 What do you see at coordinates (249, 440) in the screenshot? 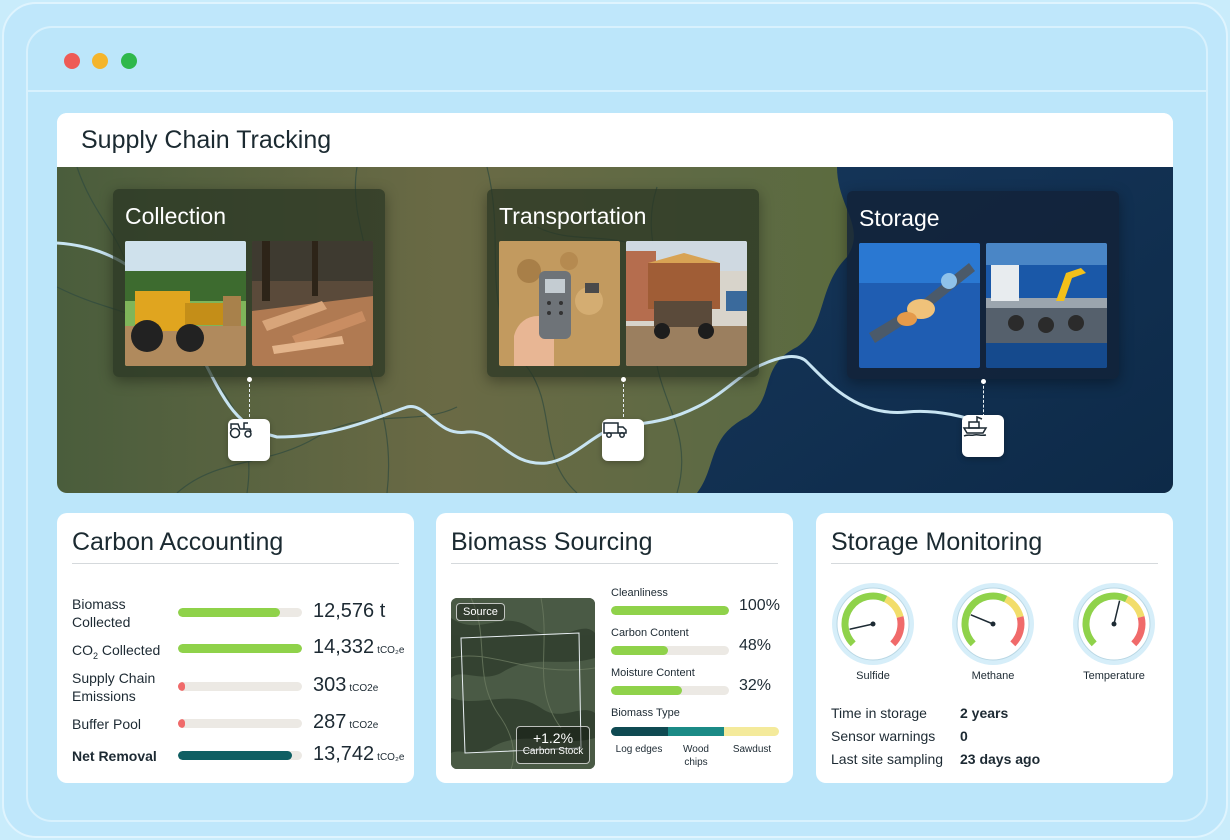
I see `tractor-icon` at bounding box center [249, 440].